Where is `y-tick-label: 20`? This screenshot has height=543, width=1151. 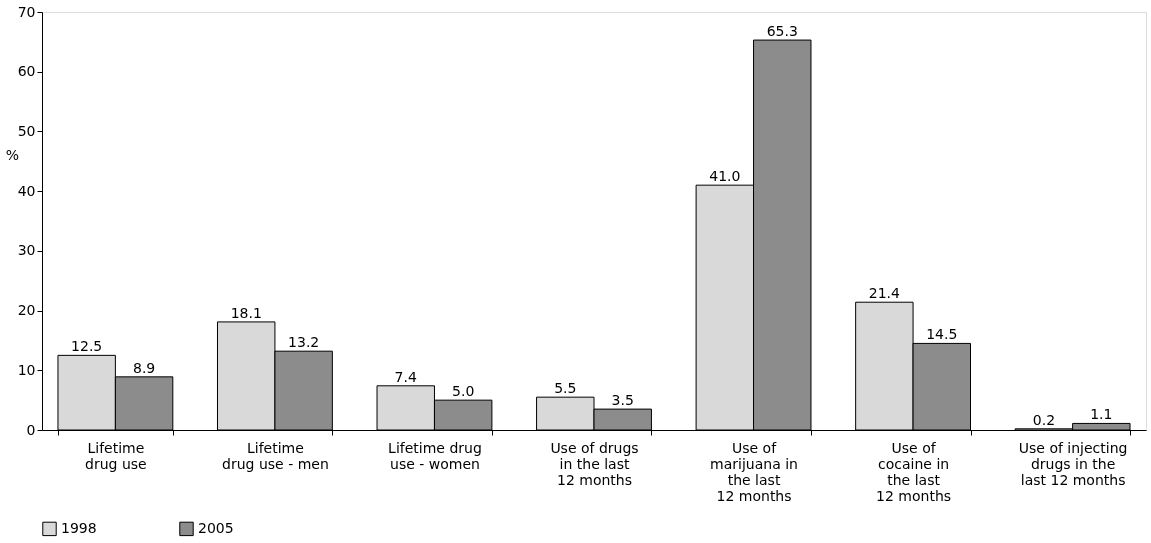 y-tick-label: 20 is located at coordinates (26, 310).